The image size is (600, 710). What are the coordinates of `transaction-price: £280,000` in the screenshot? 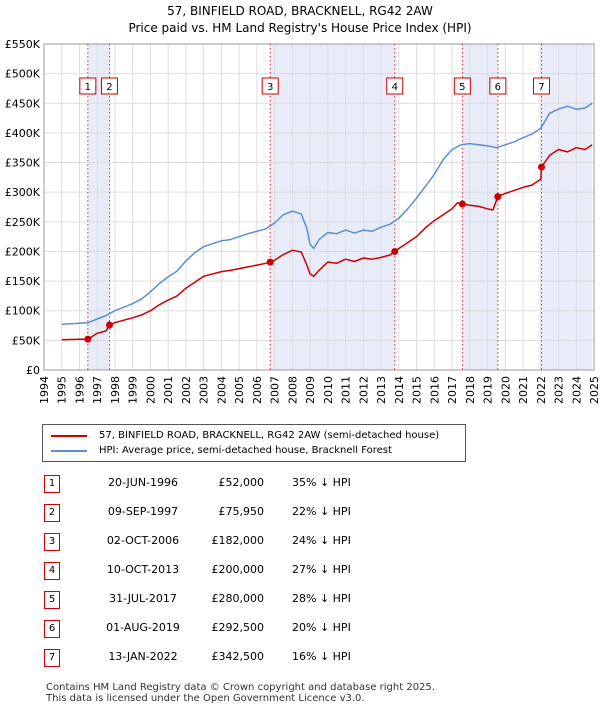 It's located at (238, 598).